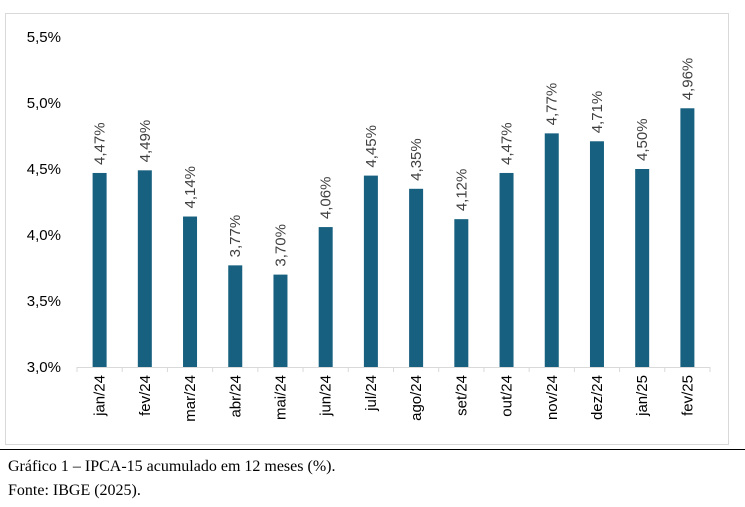 This screenshot has width=745, height=507. Describe the element at coordinates (371, 146) in the screenshot. I see `data-label: 4,45%` at that location.